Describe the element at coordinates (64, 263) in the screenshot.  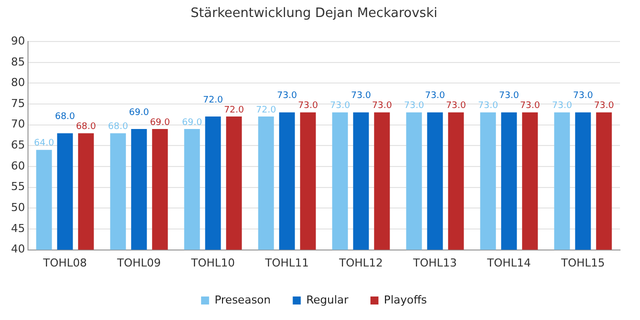
I see `x-tick-label: TOHL08` at that location.